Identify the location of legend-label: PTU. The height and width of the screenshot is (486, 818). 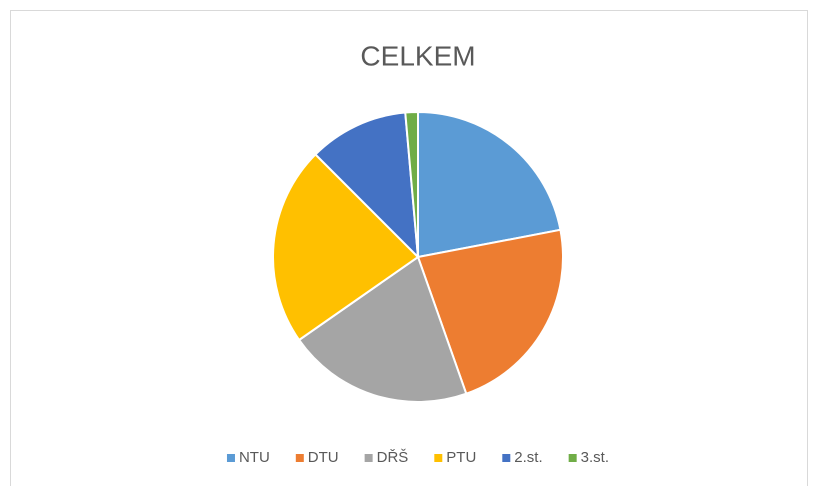
(461, 457).